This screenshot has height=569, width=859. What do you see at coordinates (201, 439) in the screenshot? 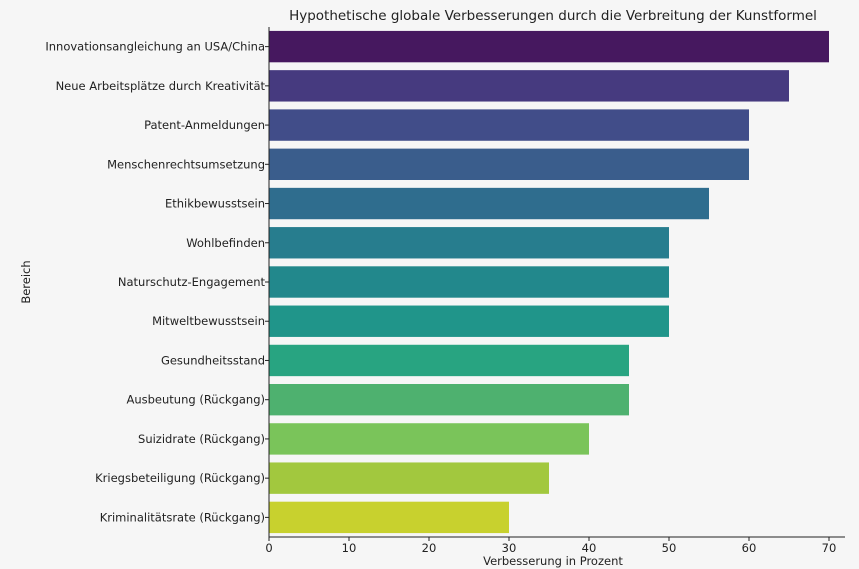
I see `category-label-10: Suizidrate (Rückgang)` at bounding box center [201, 439].